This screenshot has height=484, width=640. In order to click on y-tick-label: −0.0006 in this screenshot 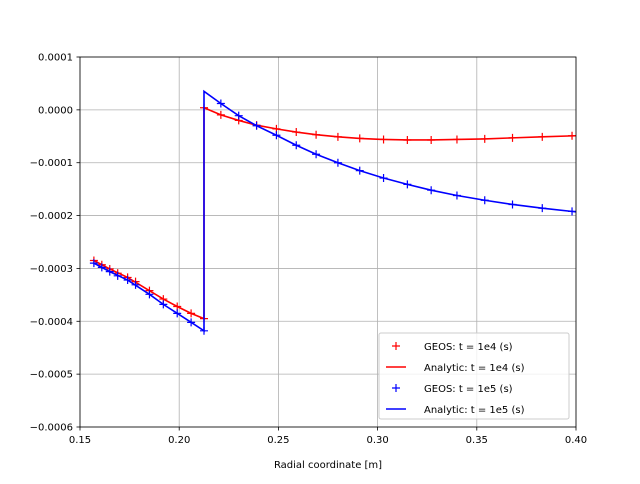, I will do `click(51, 428)`.